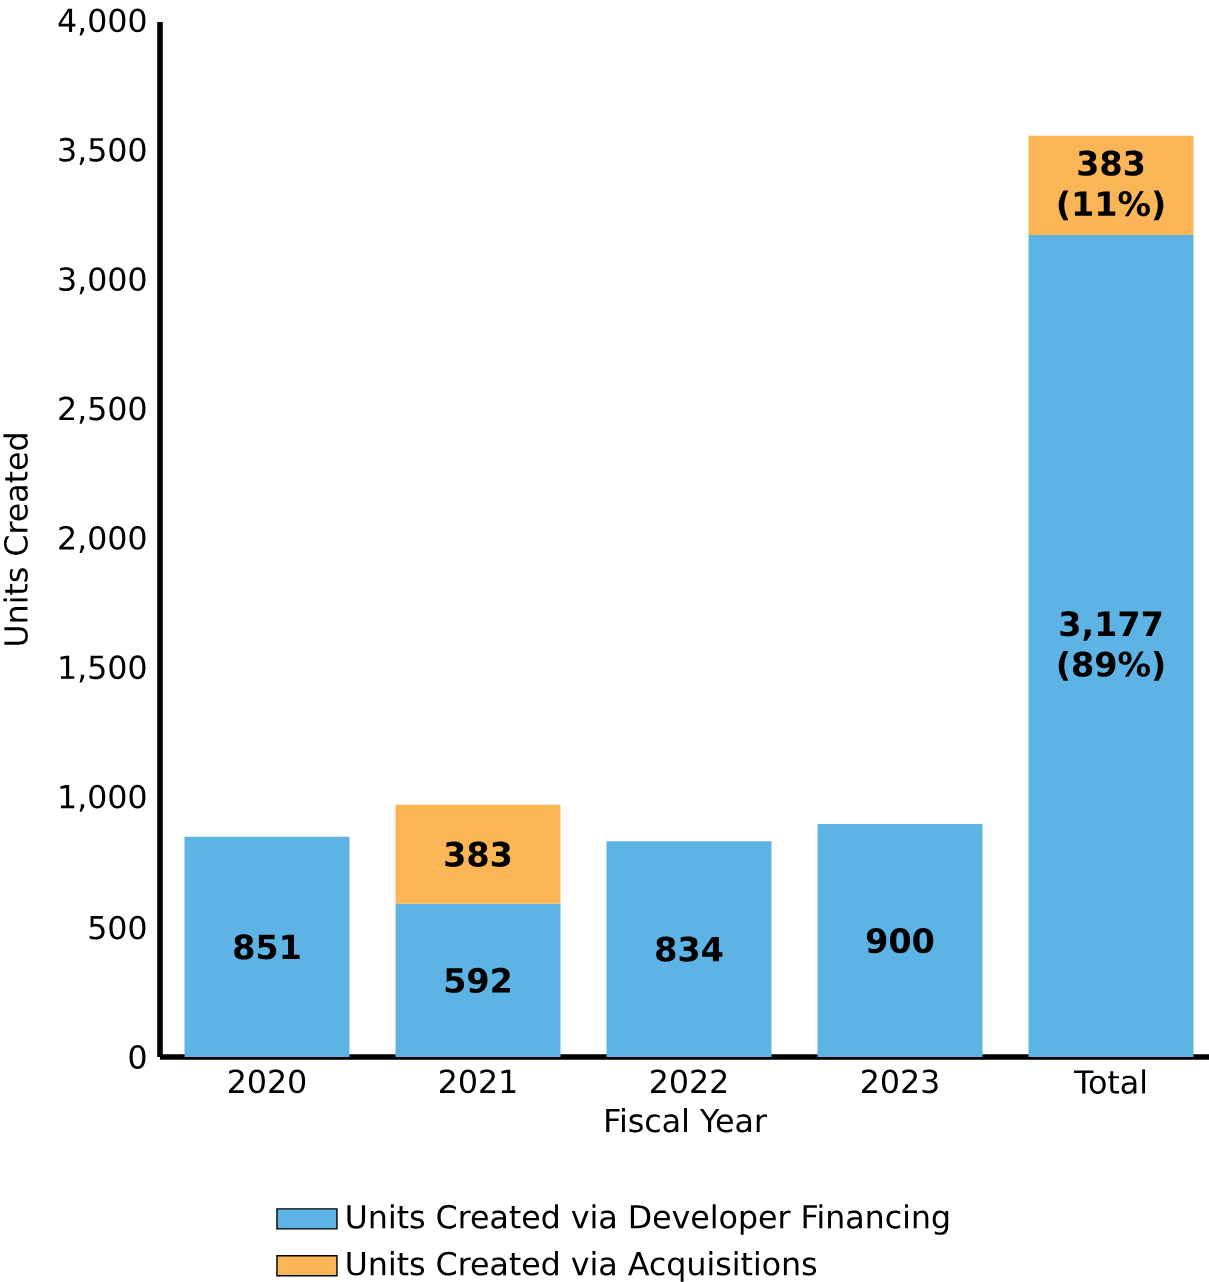 The width and height of the screenshot is (1209, 1282). Describe the element at coordinates (102, 410) in the screenshot. I see `y-tick-label: 2,500` at that location.